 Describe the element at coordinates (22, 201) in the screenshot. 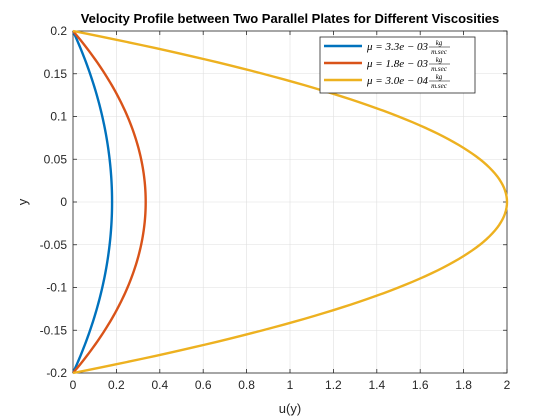

I see `y-axis-label: y` at that location.